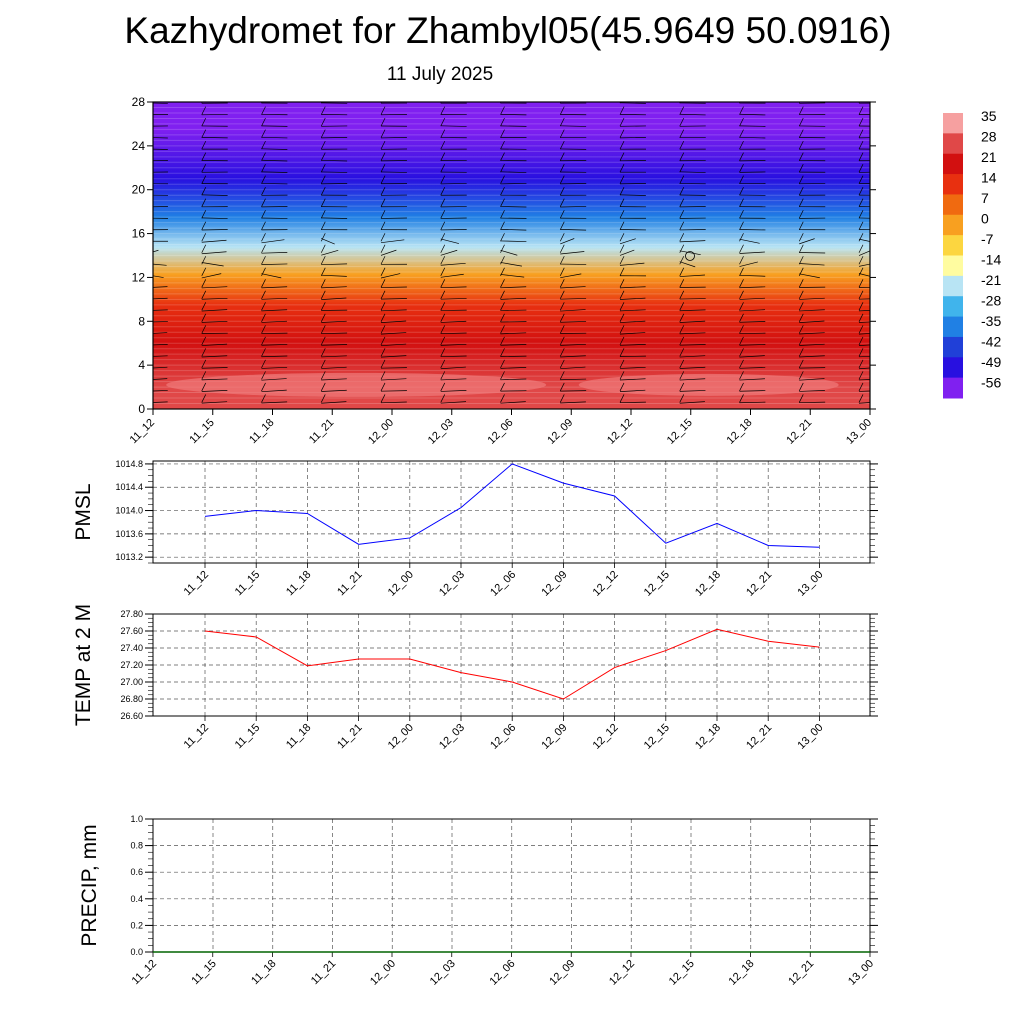  I want to click on y-tick-label: 27.80, so click(131, 614).